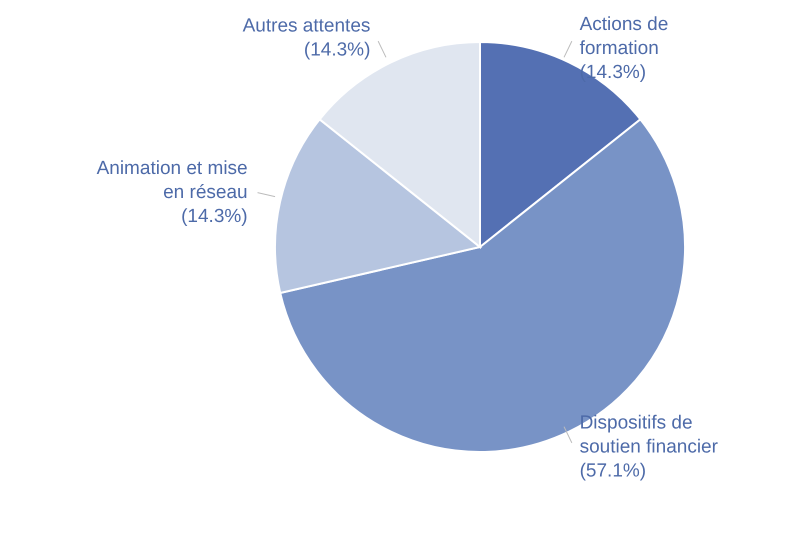 This screenshot has width=792, height=534. I want to click on slice-label: Actions de formation, so click(624, 36).